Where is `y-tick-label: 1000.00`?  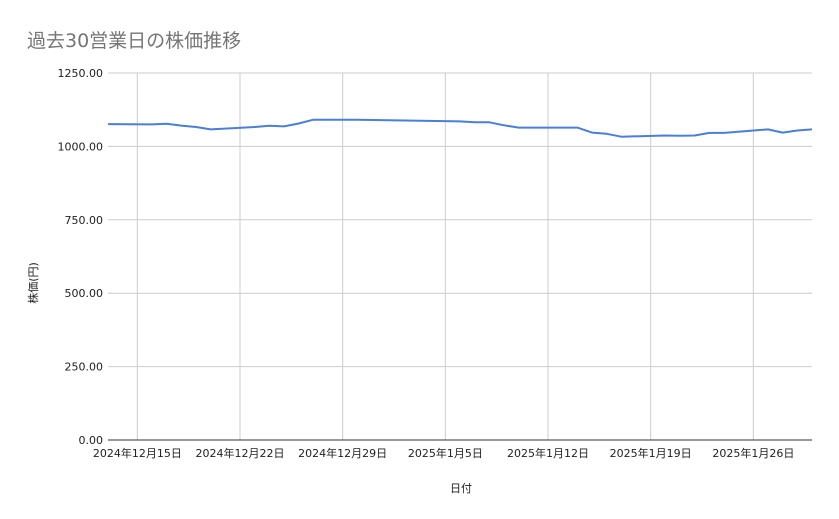 y-tick-label: 1000.00 is located at coordinates (81, 146).